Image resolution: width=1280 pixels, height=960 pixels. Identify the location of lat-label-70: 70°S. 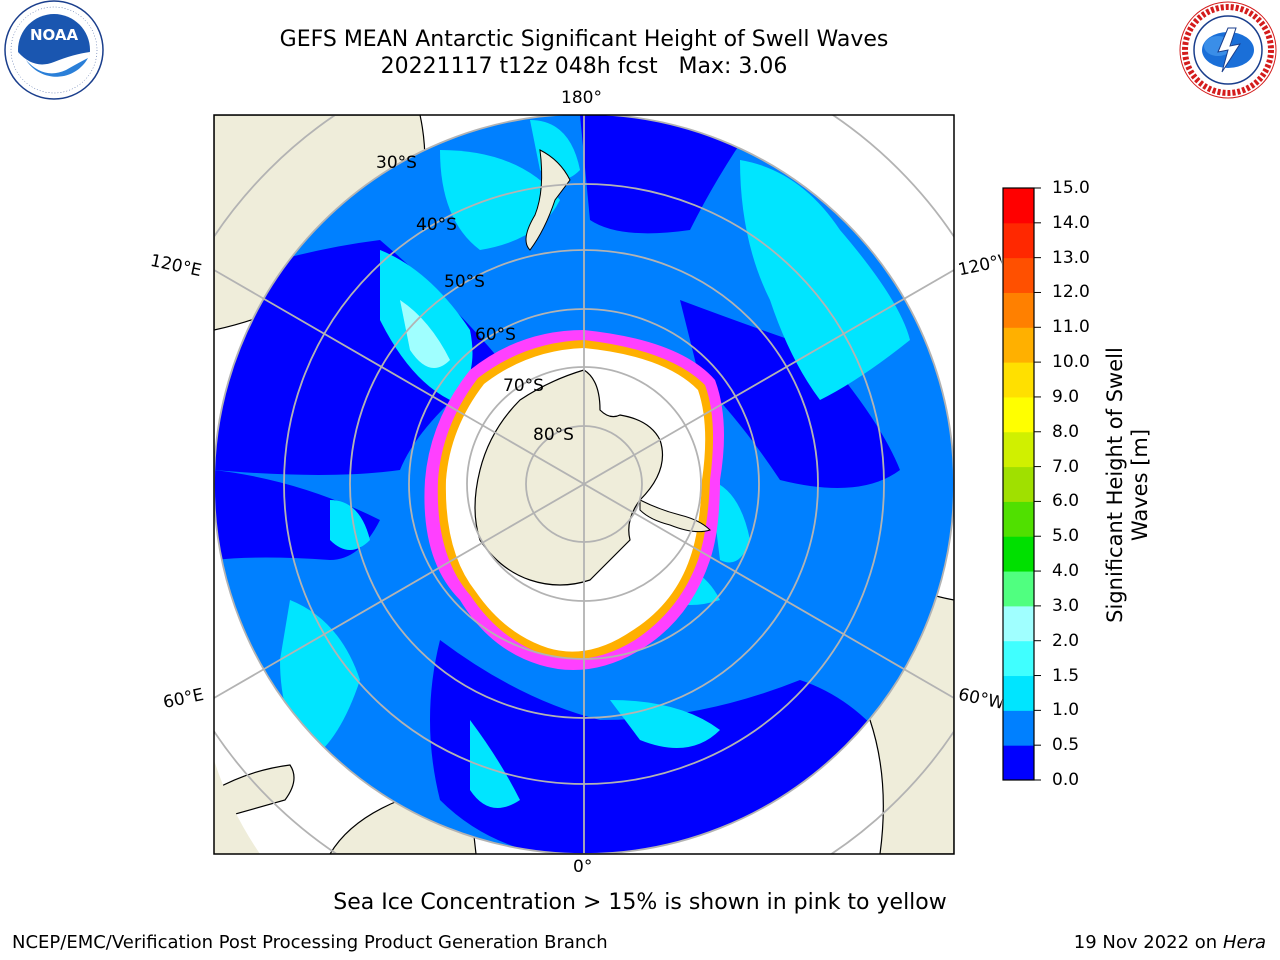
(523, 386).